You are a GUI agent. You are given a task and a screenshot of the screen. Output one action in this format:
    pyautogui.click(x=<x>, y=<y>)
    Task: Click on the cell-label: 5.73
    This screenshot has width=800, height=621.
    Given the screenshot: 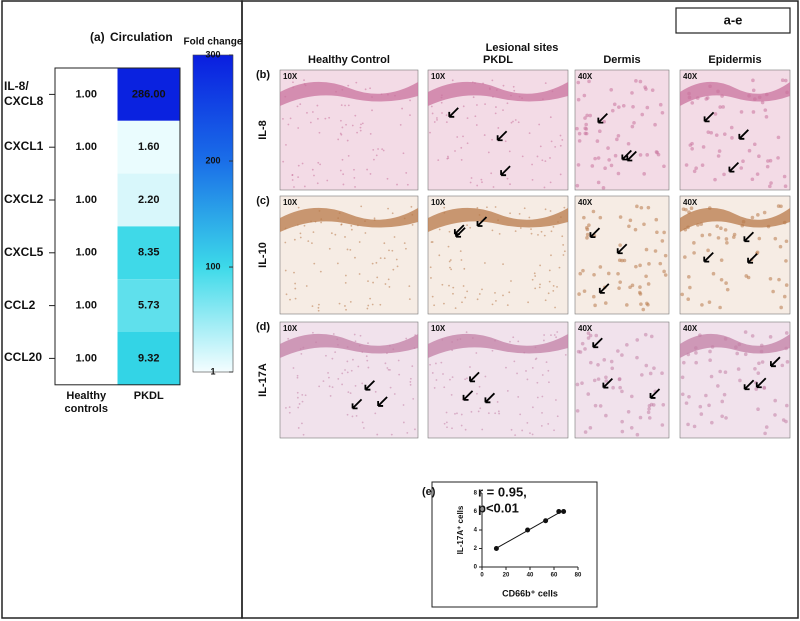 What is the action you would take?
    pyautogui.click(x=148, y=306)
    